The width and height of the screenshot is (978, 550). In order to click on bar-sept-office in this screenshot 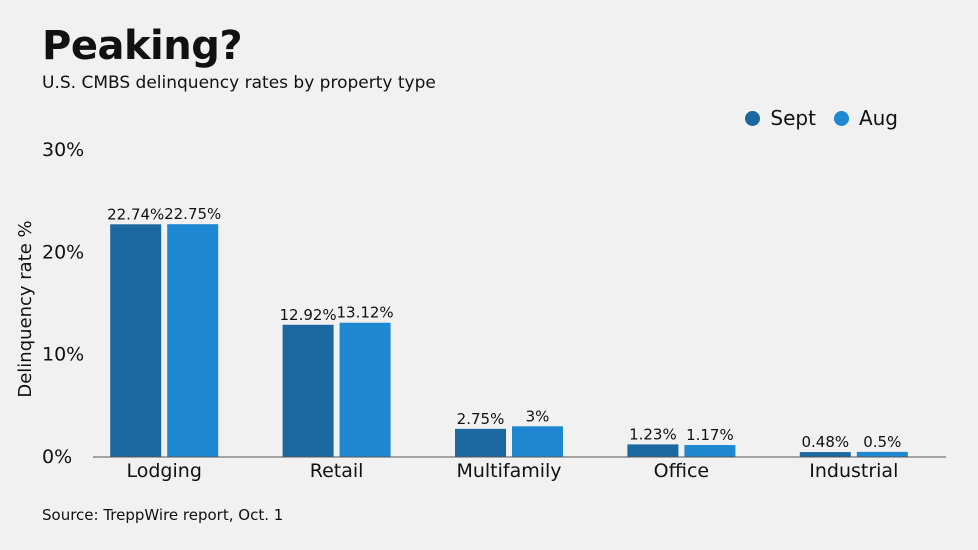, I will do `click(653, 450)`.